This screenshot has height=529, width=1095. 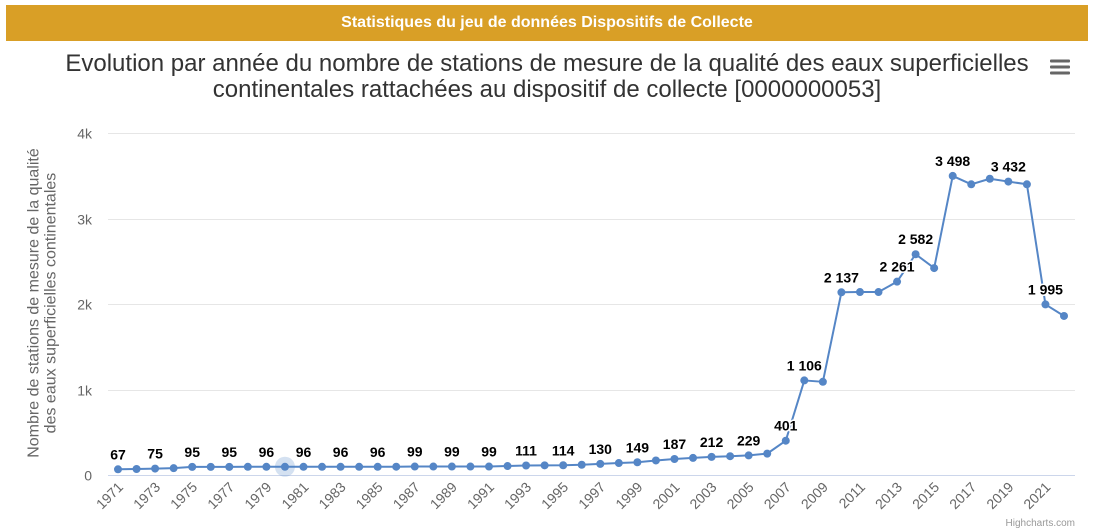 I want to click on y-tick-label: 2k, so click(x=85, y=305).